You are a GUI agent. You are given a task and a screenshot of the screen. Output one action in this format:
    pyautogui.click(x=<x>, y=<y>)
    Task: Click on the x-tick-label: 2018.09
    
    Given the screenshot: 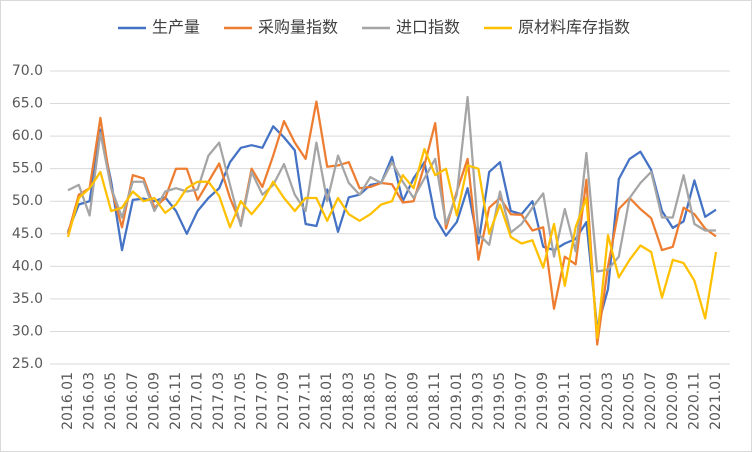 What is the action you would take?
    pyautogui.click(x=414, y=401)
    